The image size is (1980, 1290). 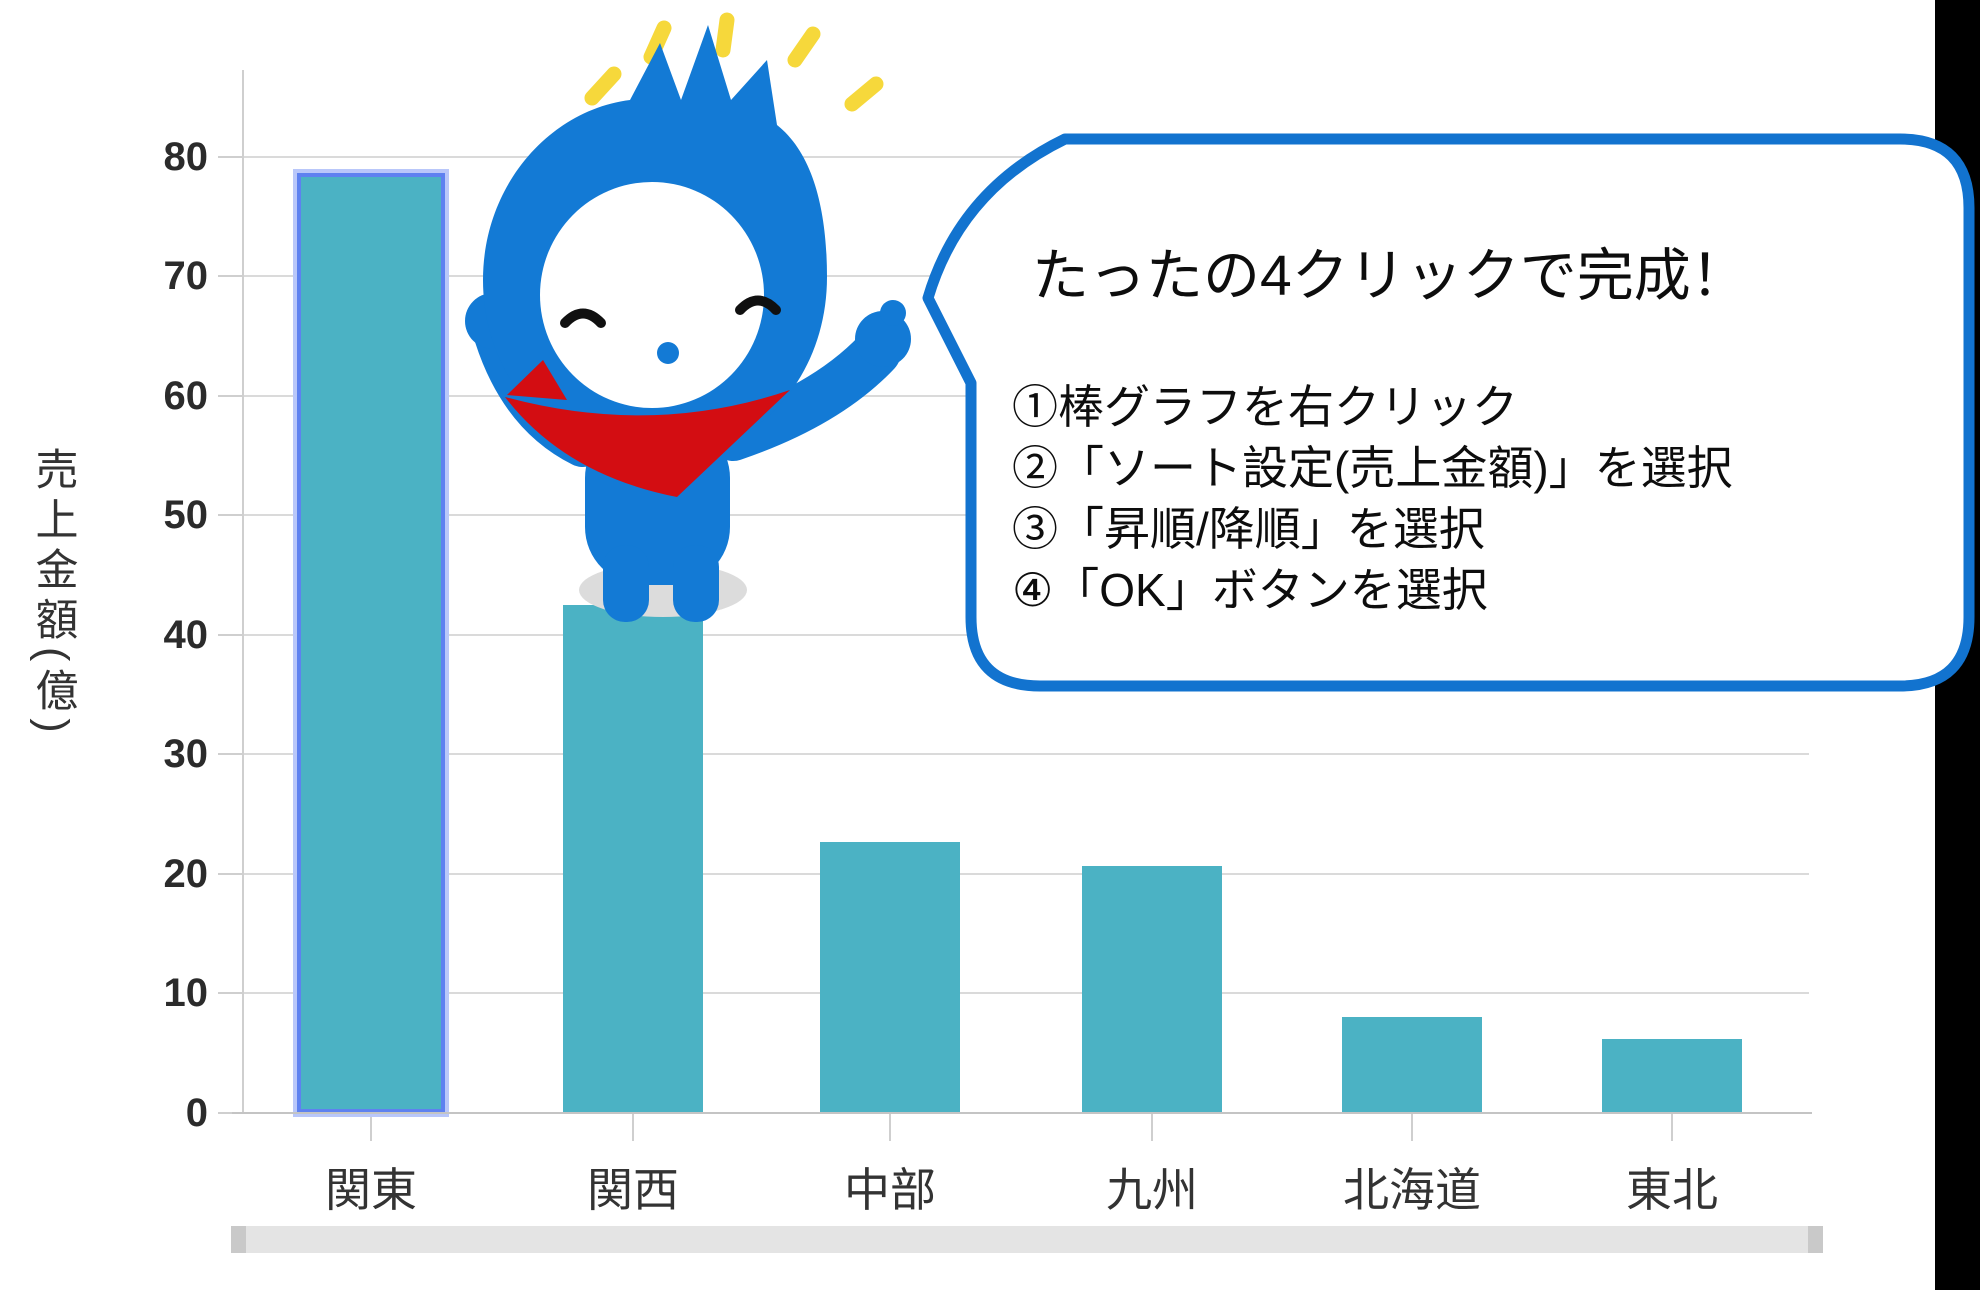 What do you see at coordinates (238, 1239) in the screenshot?
I see `scrollbar-left-cap` at bounding box center [238, 1239].